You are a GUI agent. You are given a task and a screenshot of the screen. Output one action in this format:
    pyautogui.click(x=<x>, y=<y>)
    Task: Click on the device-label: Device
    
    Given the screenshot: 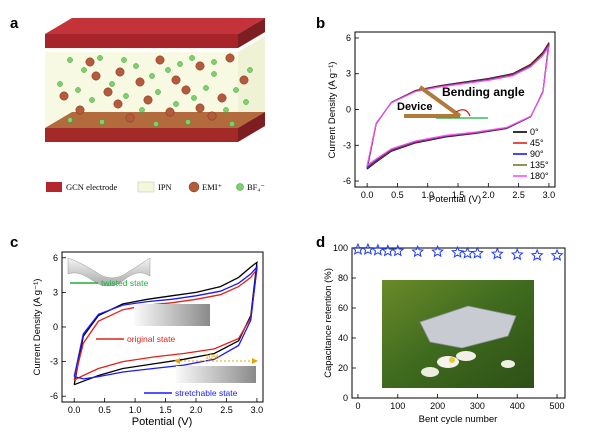 What is the action you would take?
    pyautogui.click(x=414, y=107)
    